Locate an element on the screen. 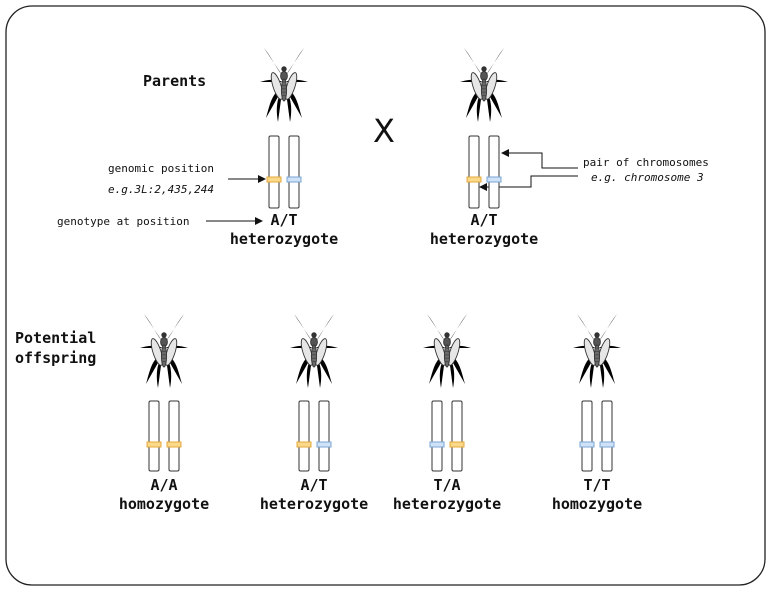  genotype-label: T/T is located at coordinates (596, 485).